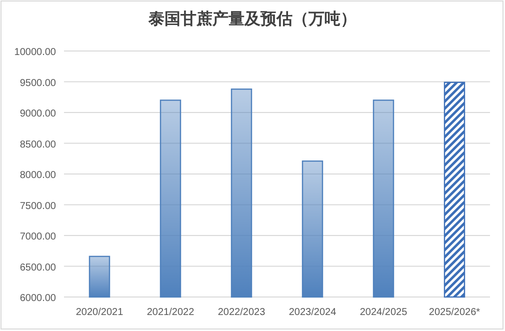  I want to click on x-tick-label: 2025/2026*, so click(454, 312).